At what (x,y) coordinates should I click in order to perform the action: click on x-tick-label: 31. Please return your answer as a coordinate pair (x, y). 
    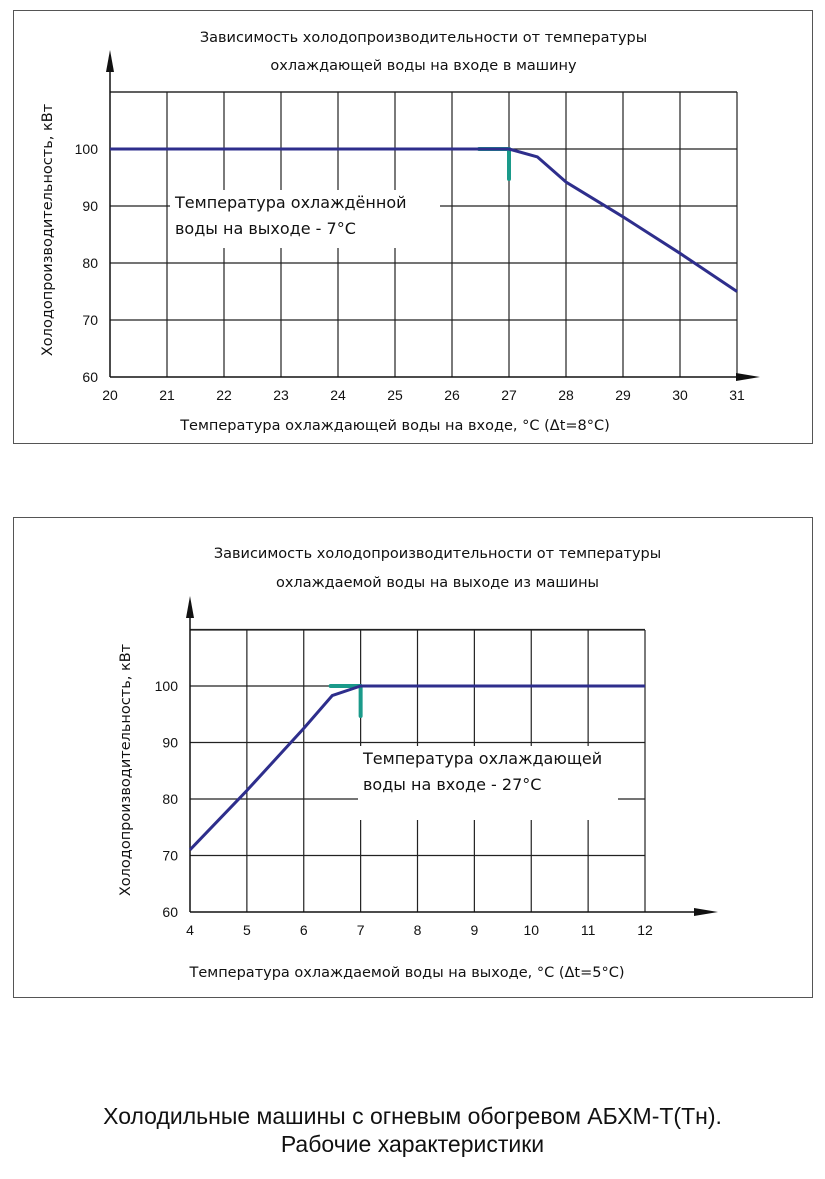
    Looking at the image, I should click on (737, 395).